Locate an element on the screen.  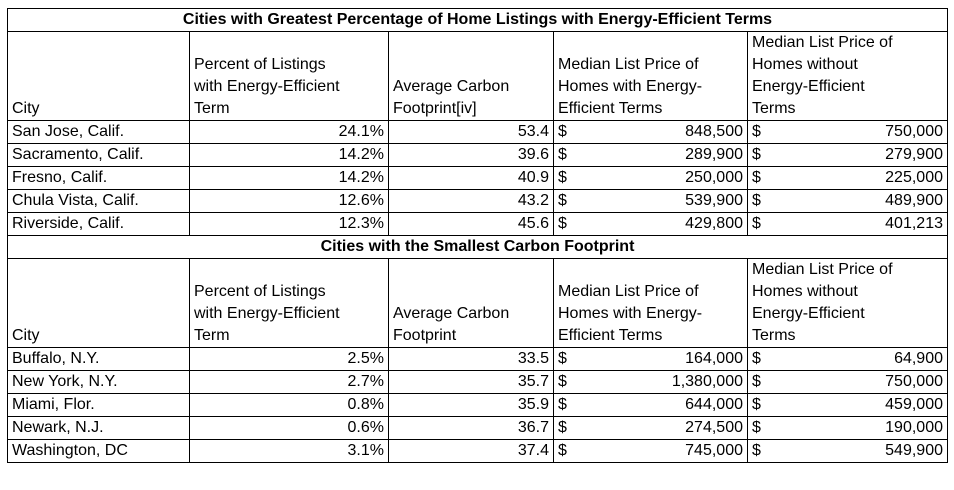
cell-percent: 0.8% is located at coordinates (289, 405).